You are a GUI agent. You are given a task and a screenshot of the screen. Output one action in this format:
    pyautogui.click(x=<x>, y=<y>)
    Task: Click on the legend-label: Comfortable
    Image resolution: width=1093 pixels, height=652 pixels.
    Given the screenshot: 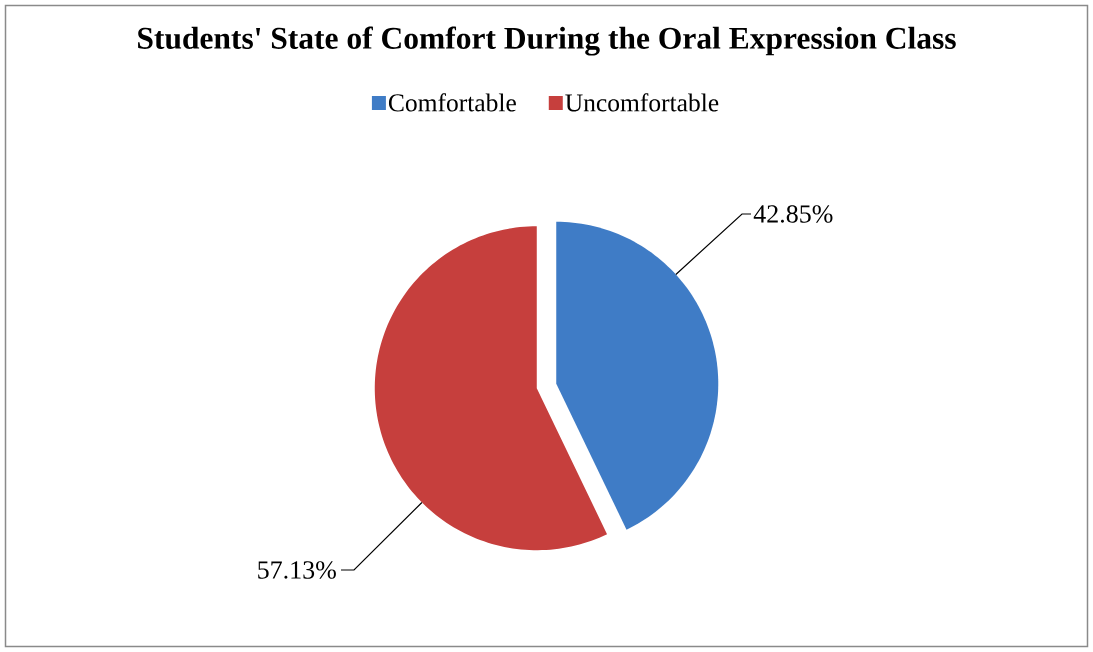 What is the action you would take?
    pyautogui.click(x=452, y=102)
    